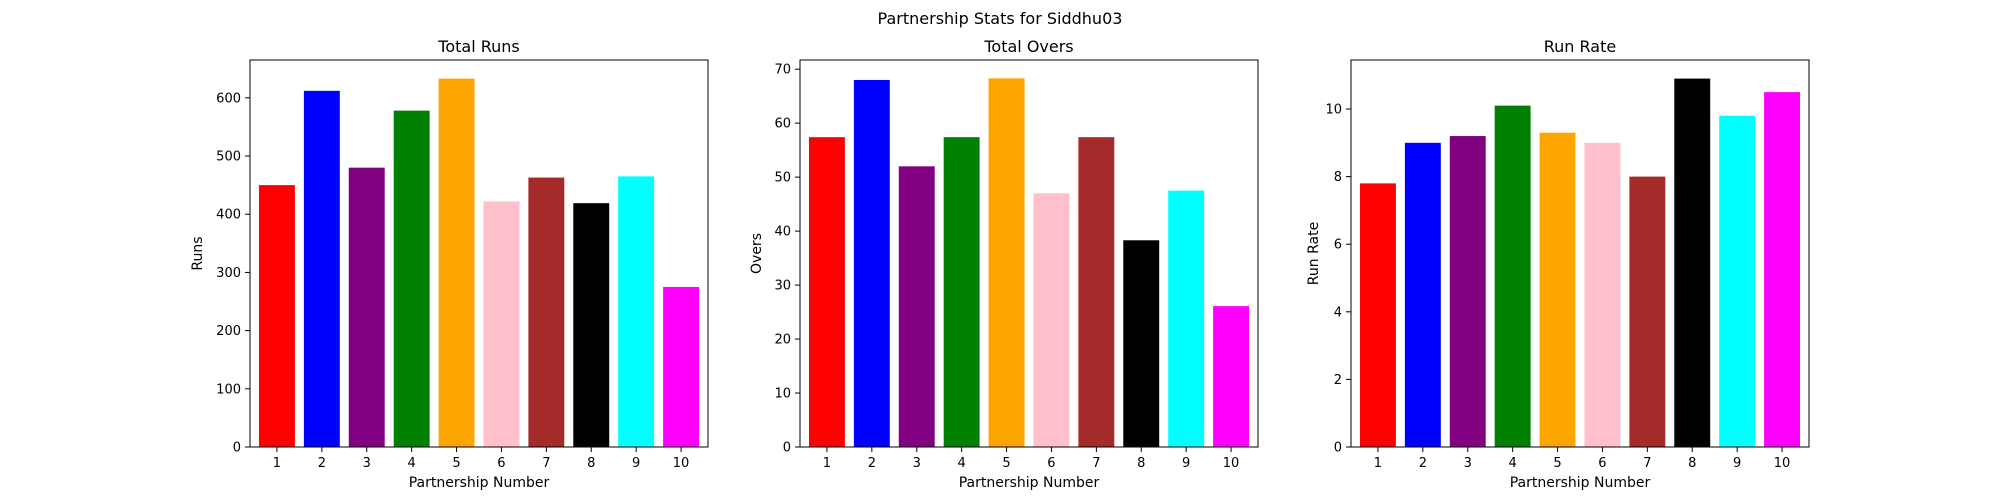 Image resolution: width=2000 pixels, height=500 pixels. Describe the element at coordinates (782, 232) in the screenshot. I see `y-tick-label: 40` at that location.